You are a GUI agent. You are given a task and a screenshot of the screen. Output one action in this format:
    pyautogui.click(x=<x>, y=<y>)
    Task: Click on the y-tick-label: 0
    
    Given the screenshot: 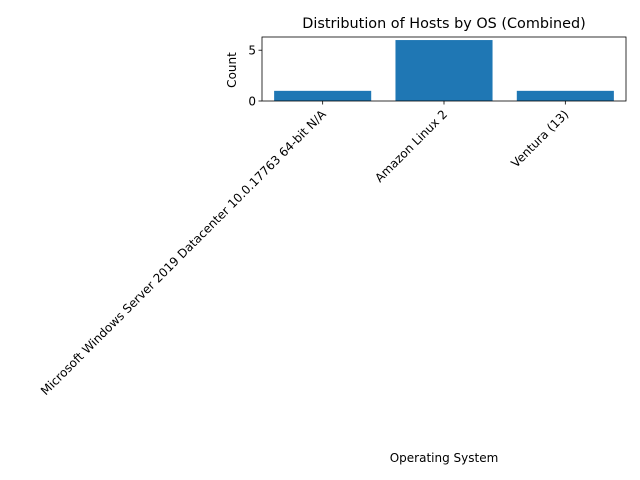 What is the action you would take?
    pyautogui.click(x=252, y=101)
    